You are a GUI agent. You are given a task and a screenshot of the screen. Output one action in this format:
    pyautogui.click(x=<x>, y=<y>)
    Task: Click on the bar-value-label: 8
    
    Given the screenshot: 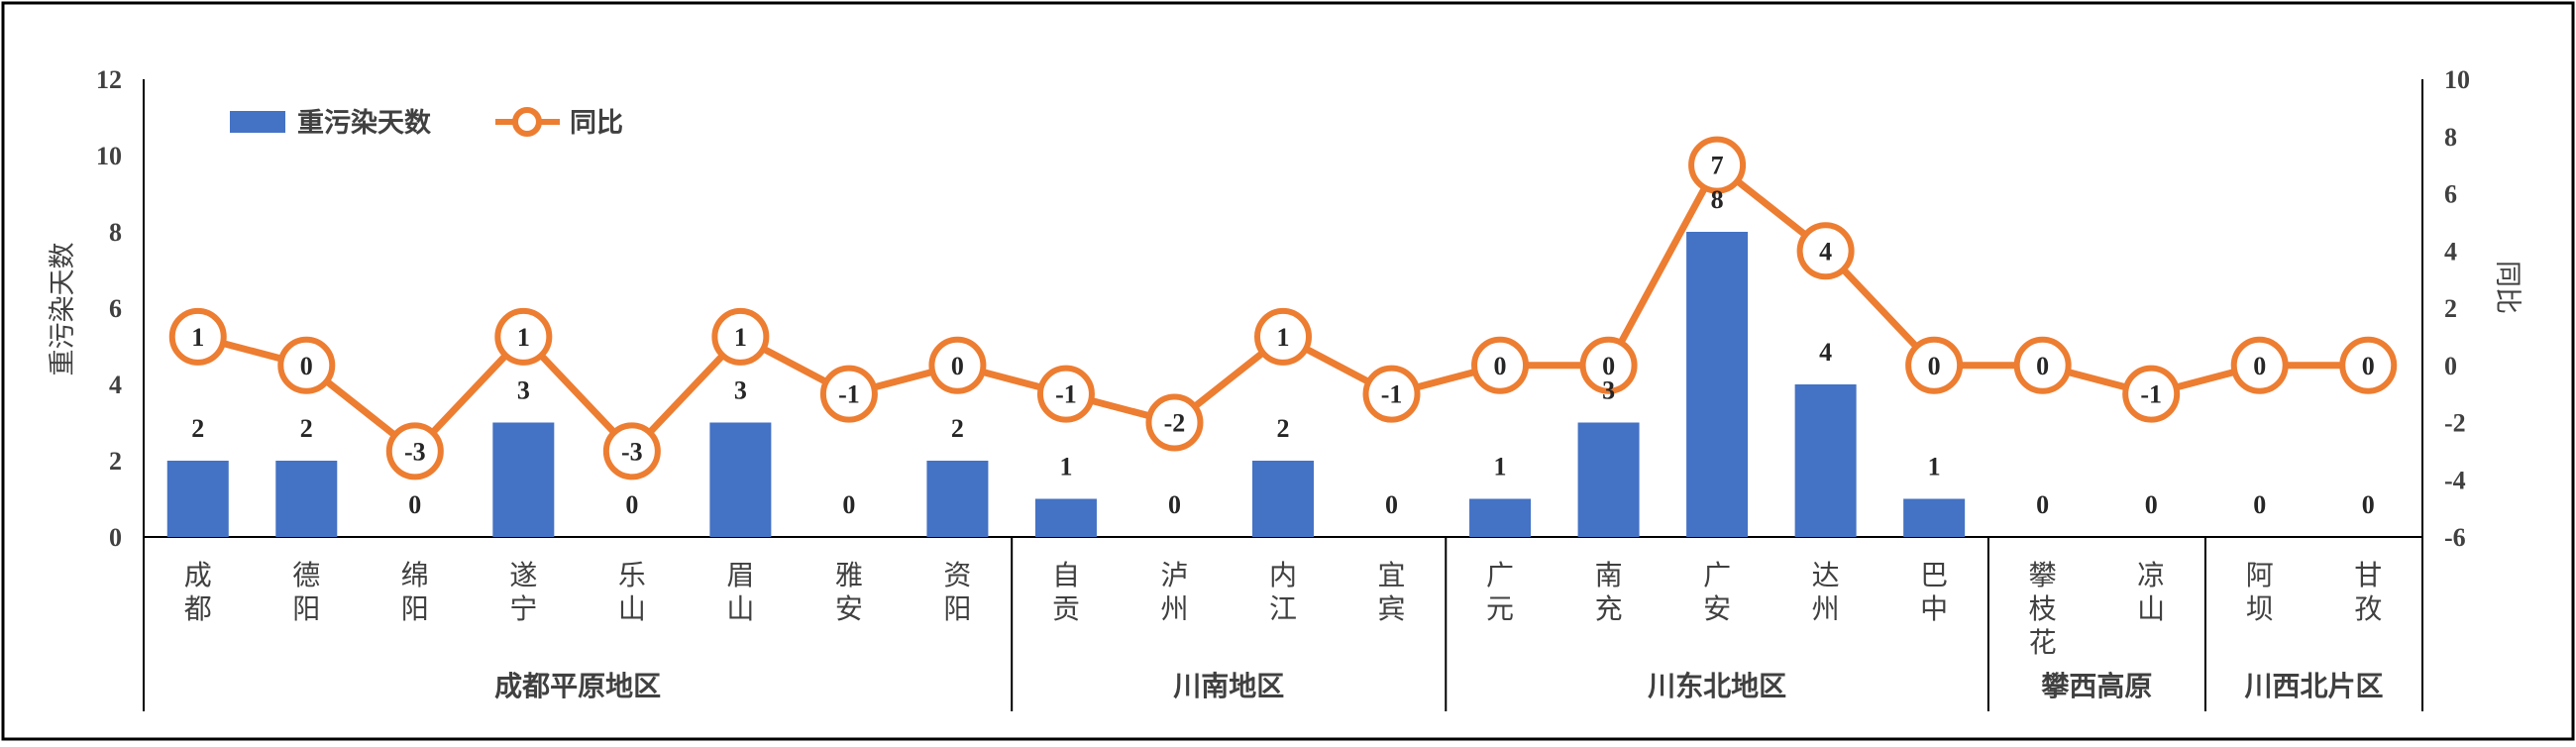 What is the action you would take?
    pyautogui.click(x=1717, y=199)
    